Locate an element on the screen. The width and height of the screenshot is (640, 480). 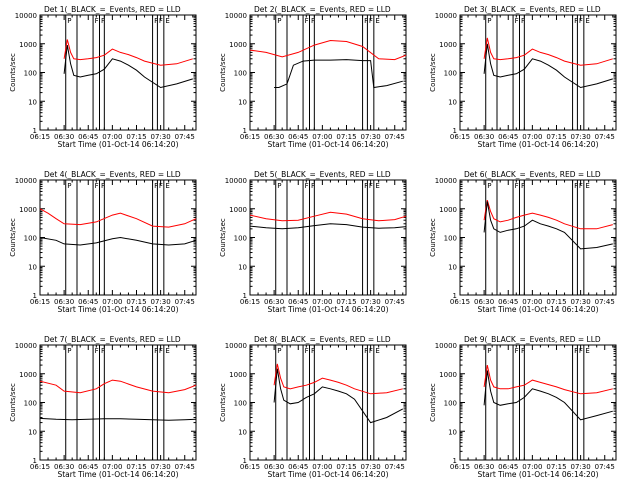
y-tick-label: 1 is located at coordinates (35, 296).